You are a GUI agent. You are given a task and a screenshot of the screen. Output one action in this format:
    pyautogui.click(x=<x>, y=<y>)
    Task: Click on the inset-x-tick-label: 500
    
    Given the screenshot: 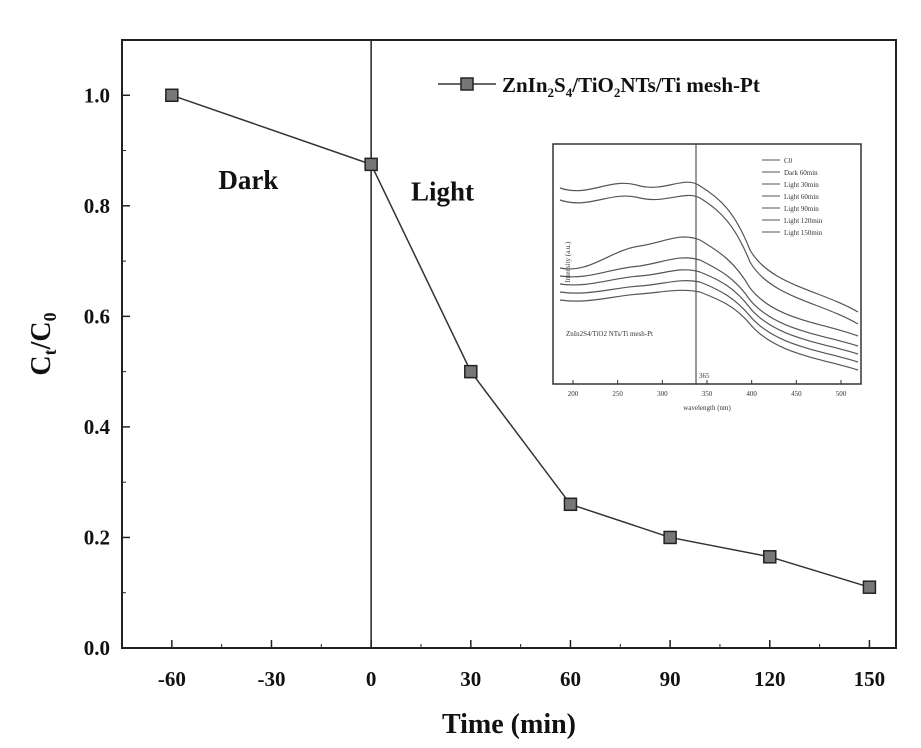 What is the action you would take?
    pyautogui.click(x=841, y=394)
    